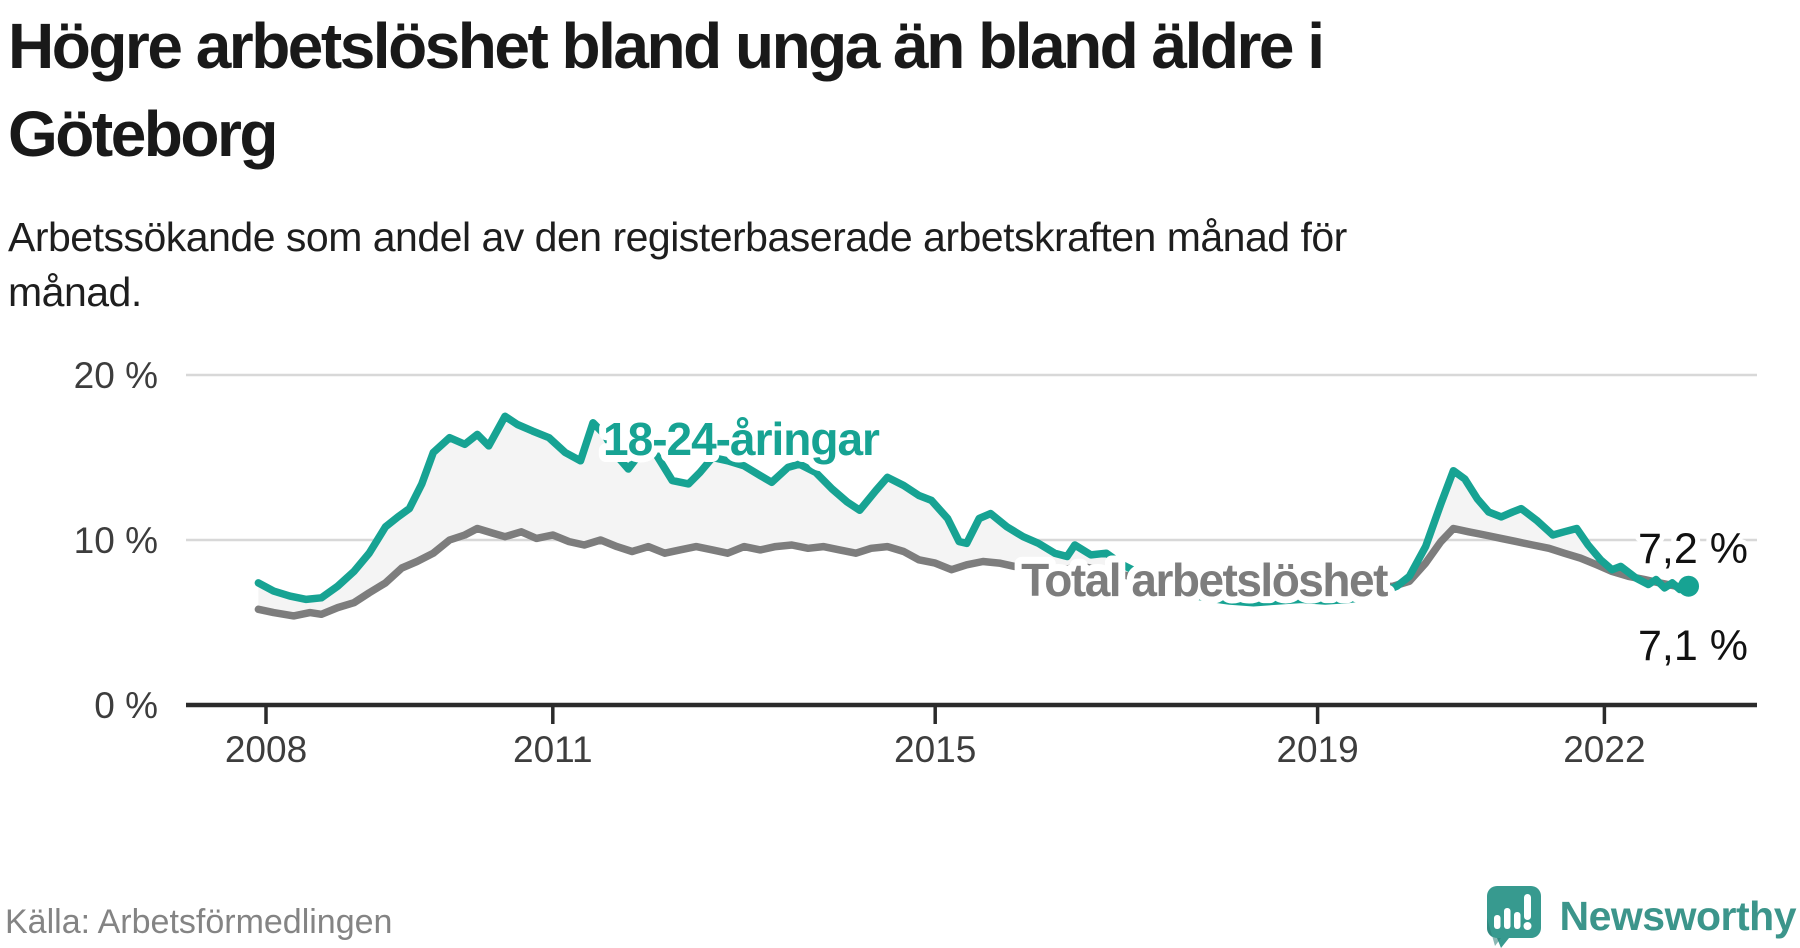  I want to click on total-series-label: Total arbetslöshet, so click(1204, 580).